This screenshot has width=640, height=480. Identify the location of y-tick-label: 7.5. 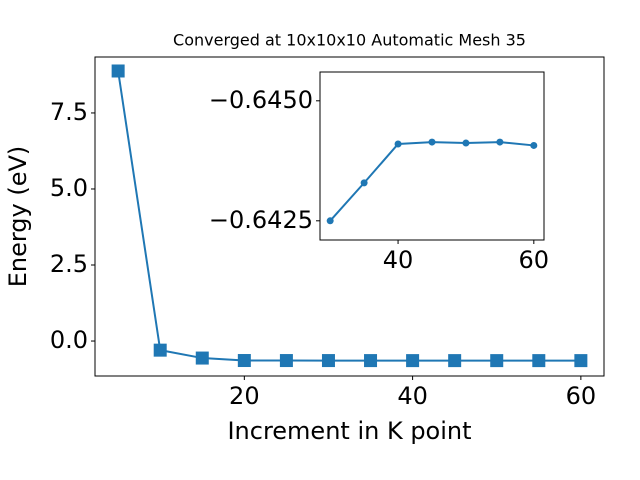
(69, 112).